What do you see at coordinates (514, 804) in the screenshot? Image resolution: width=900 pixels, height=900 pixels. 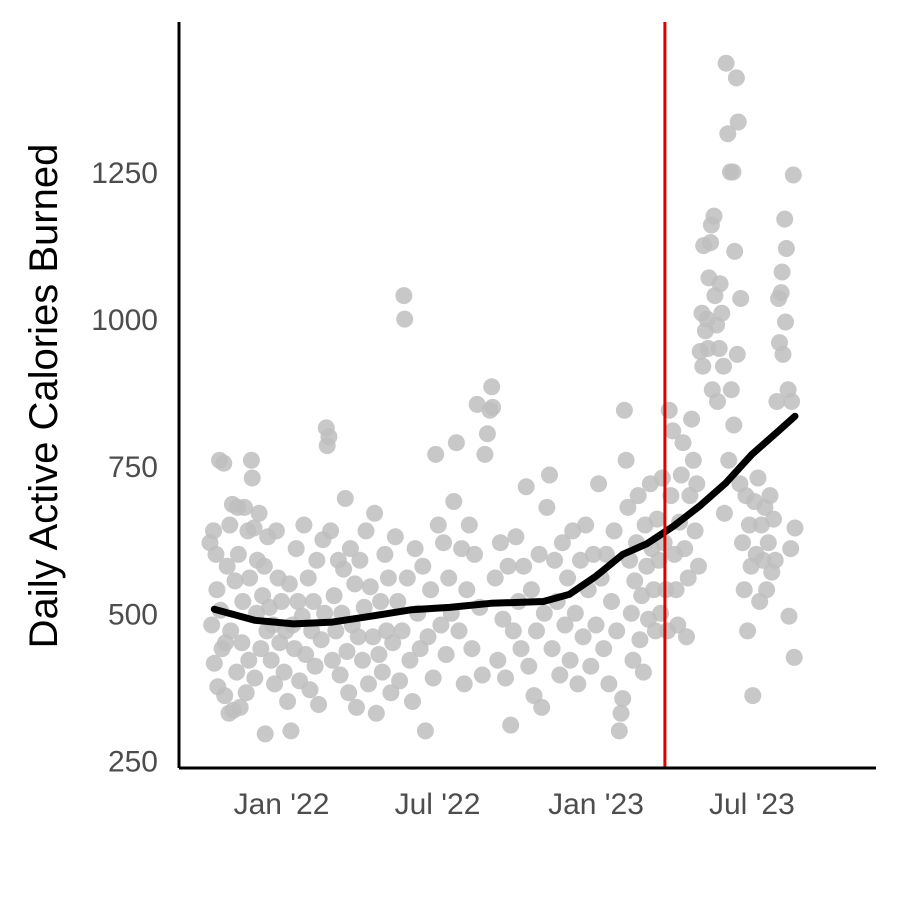 I see `x-tick-labels: Jan '22 Jul '22 Jan '23 Jul '23` at bounding box center [514, 804].